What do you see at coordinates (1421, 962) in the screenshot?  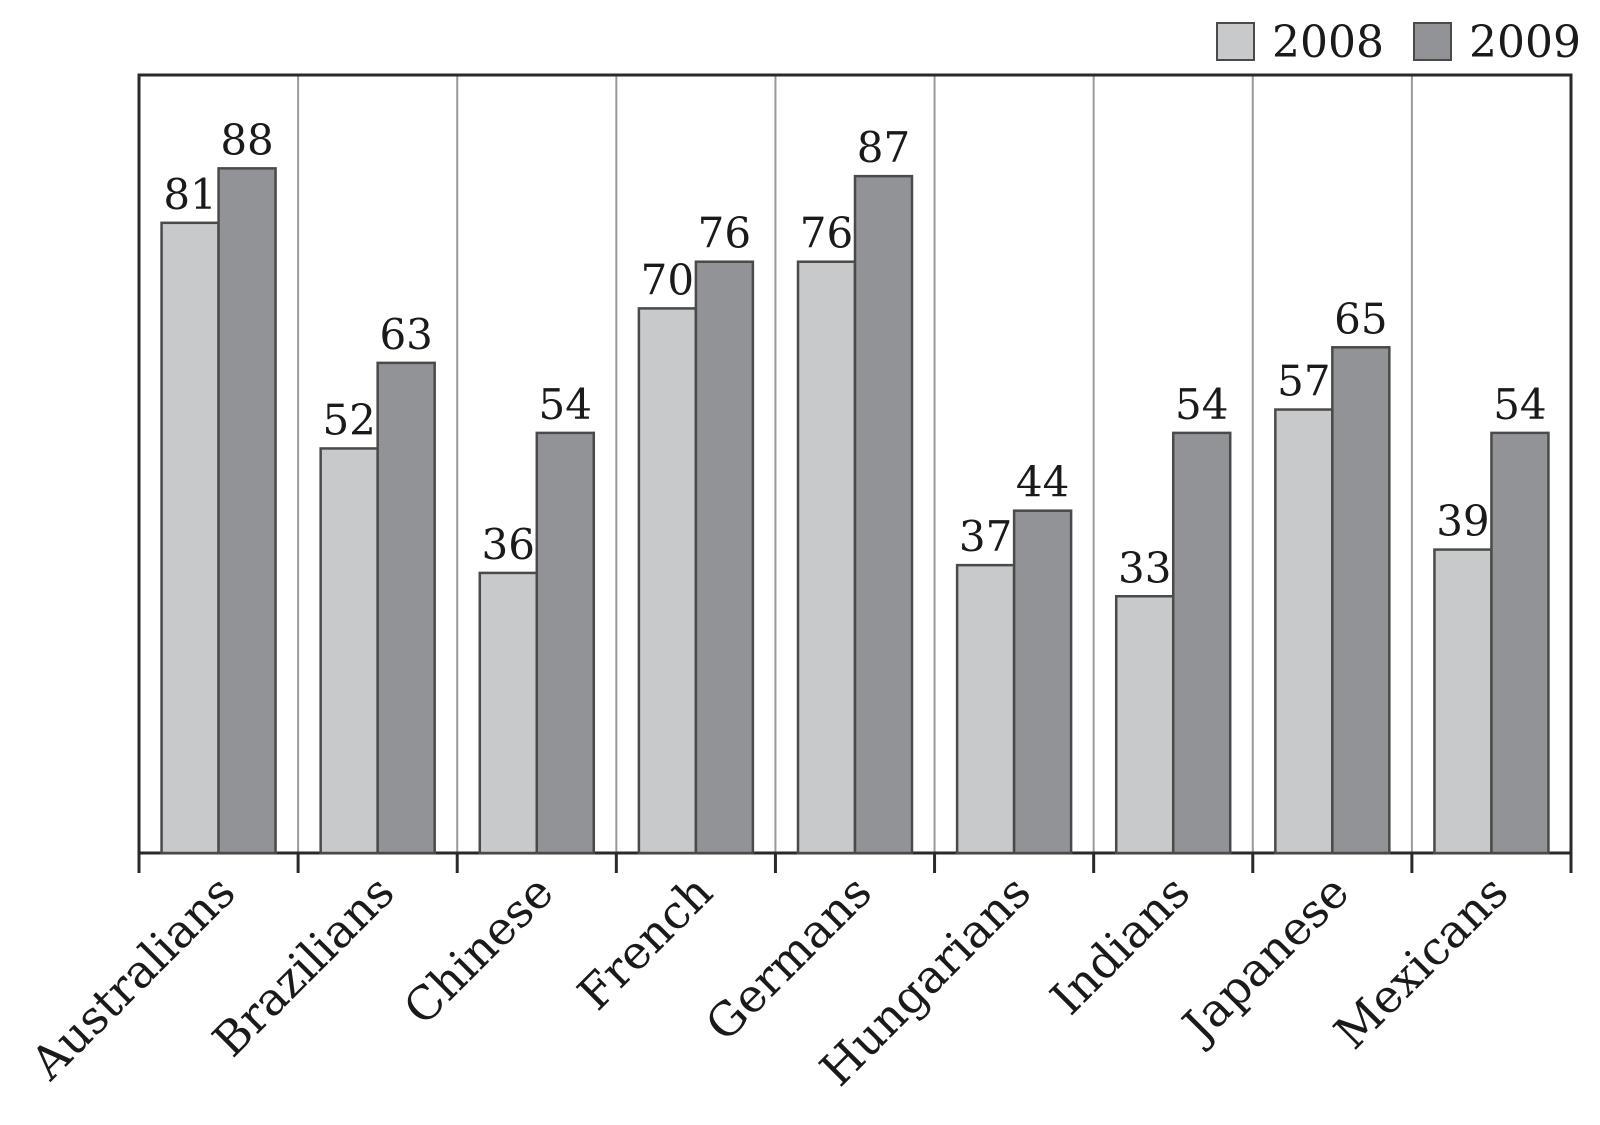 I see `category-label-mexicans: Mexicans` at bounding box center [1421, 962].